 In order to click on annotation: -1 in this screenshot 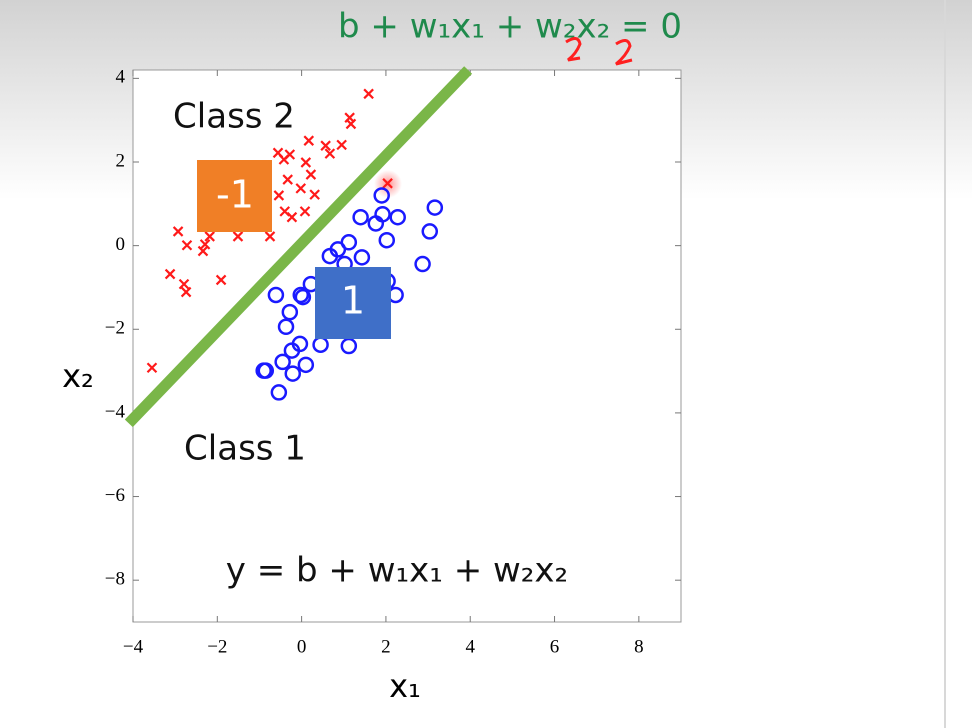, I will do `click(235, 195)`.